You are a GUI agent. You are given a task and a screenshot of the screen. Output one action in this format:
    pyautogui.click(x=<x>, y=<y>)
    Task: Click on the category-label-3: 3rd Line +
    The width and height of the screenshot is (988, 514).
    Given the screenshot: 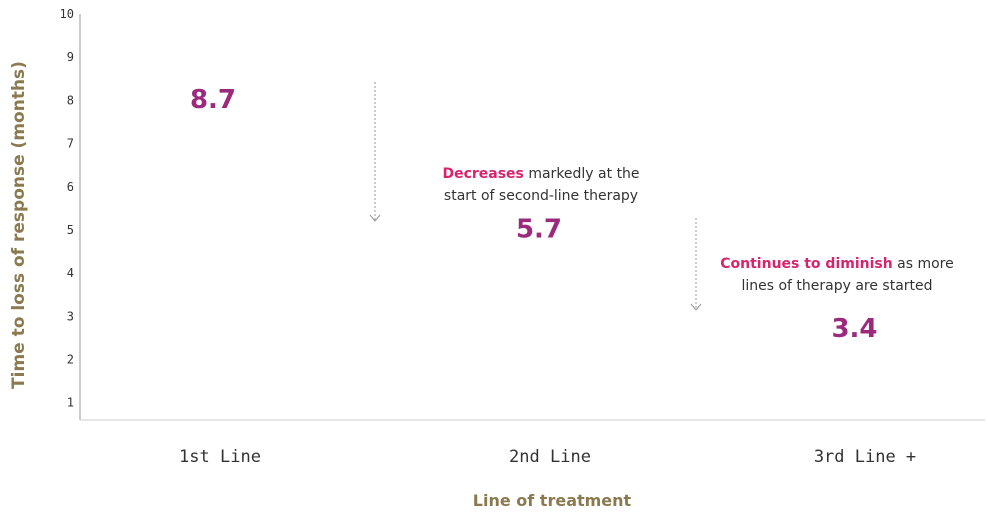 What is the action you would take?
    pyautogui.click(x=865, y=457)
    